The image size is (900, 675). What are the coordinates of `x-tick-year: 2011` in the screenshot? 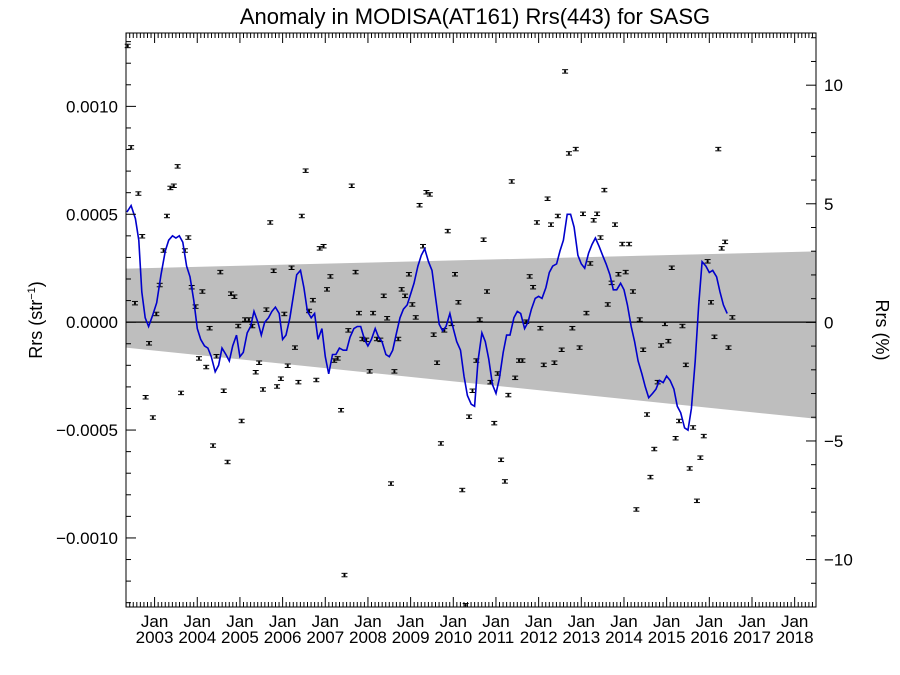 It's located at (496, 637).